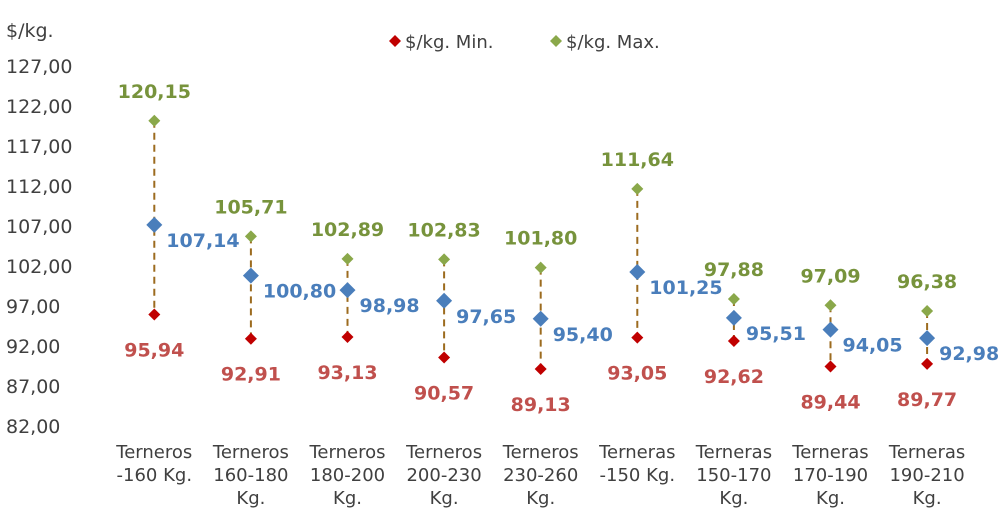 The height and width of the screenshot is (521, 1002). Describe the element at coordinates (873, 346) in the screenshot. I see `avg-label: 94,05` at that location.